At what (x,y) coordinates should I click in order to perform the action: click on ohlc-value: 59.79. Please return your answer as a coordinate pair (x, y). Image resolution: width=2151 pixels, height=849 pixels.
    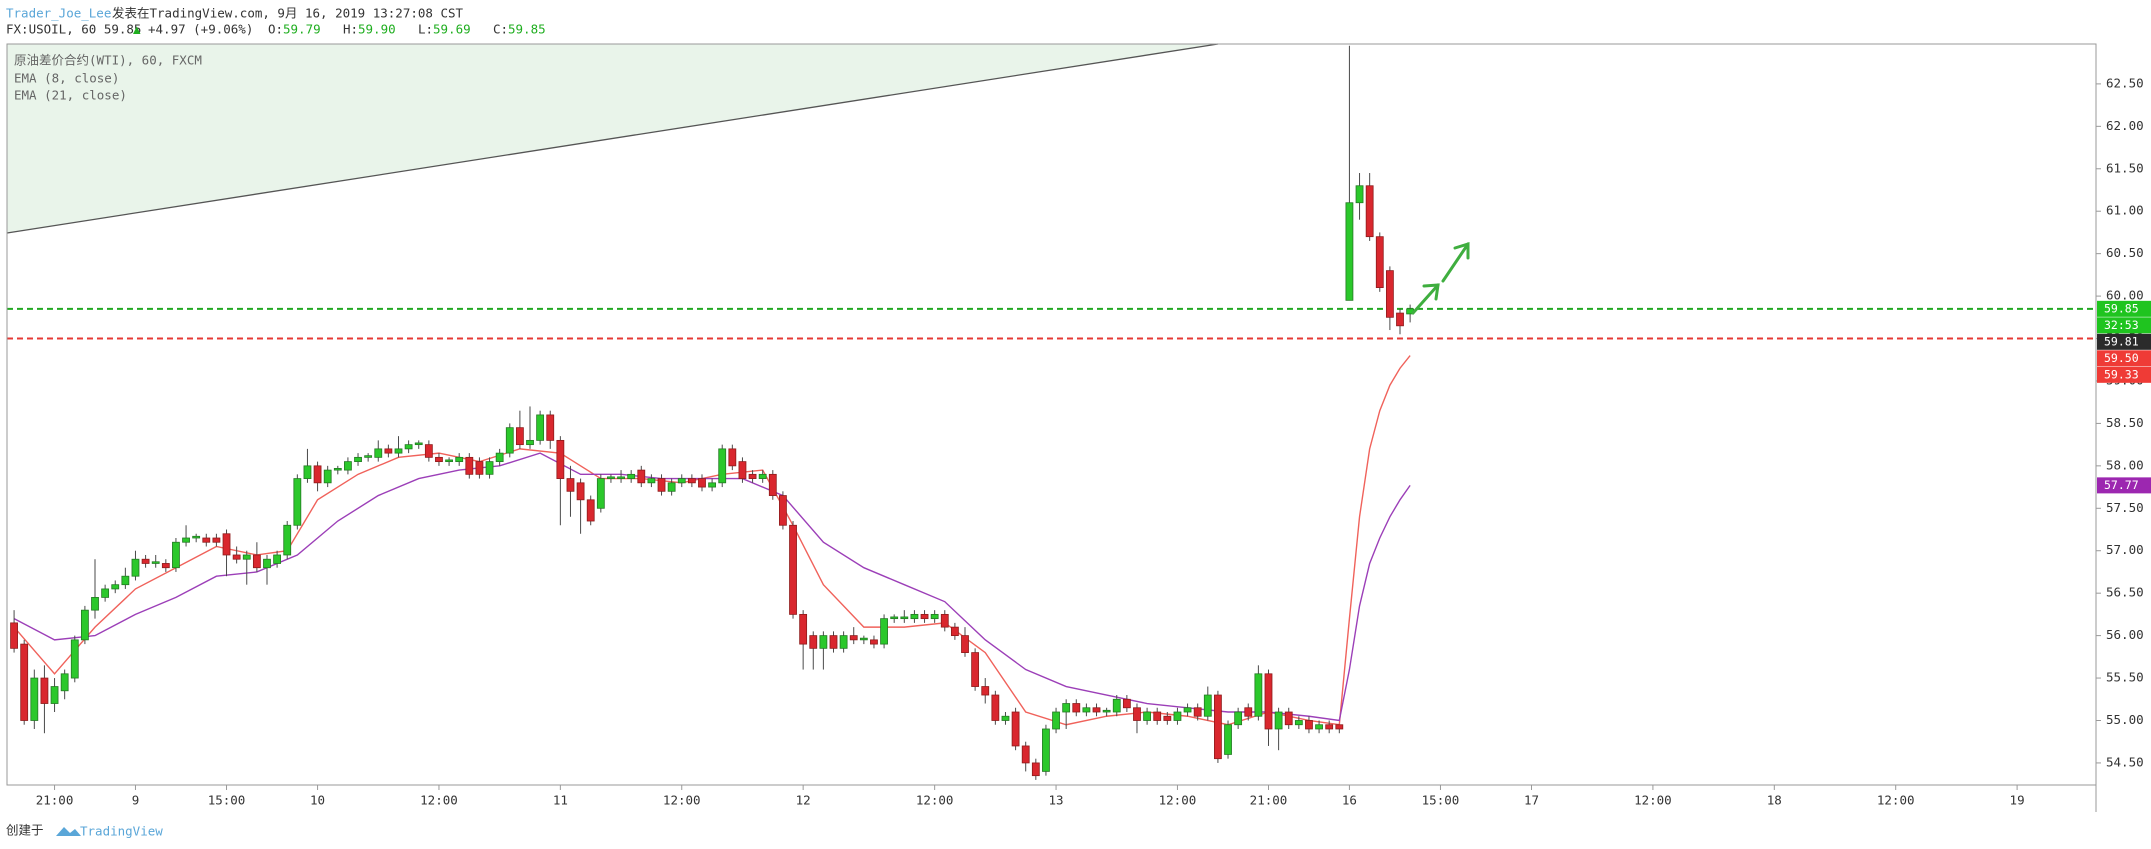
    Looking at the image, I should click on (302, 29).